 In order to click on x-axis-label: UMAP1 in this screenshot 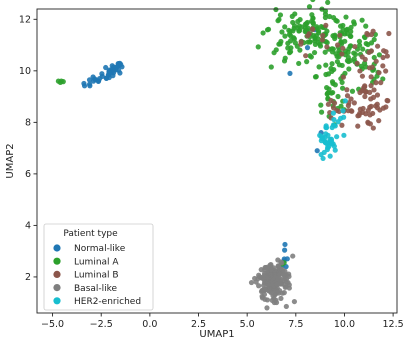, I will do `click(216, 334)`.